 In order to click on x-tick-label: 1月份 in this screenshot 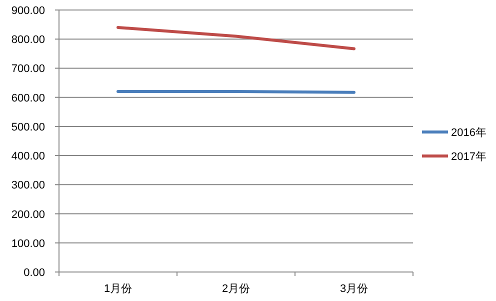, I will do `click(118, 289)`.